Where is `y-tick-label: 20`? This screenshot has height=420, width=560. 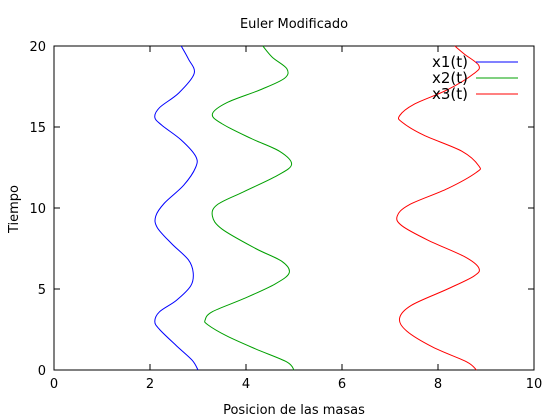 y-tick-label: 20 is located at coordinates (37, 47).